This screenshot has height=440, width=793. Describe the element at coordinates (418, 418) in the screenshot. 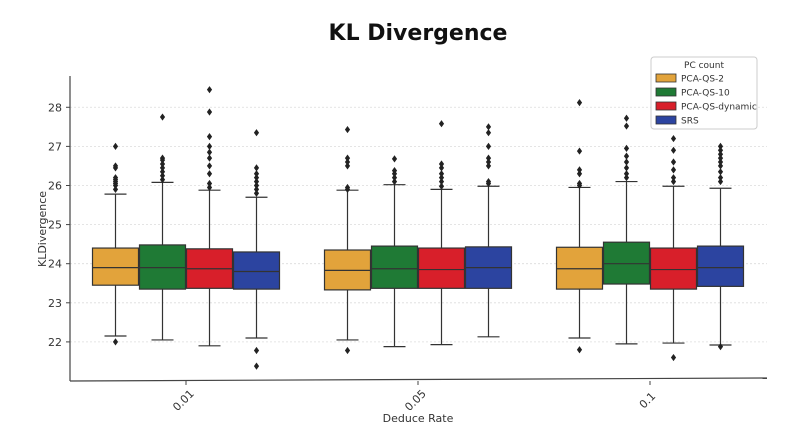

I see `x-axis-label: Deduce Rate` at that location.